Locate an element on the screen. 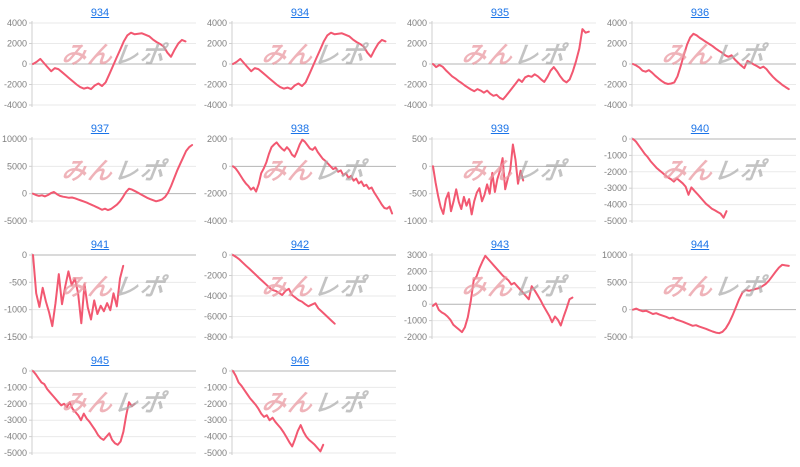  svg-text: -500 is located at coordinates (18, 282).